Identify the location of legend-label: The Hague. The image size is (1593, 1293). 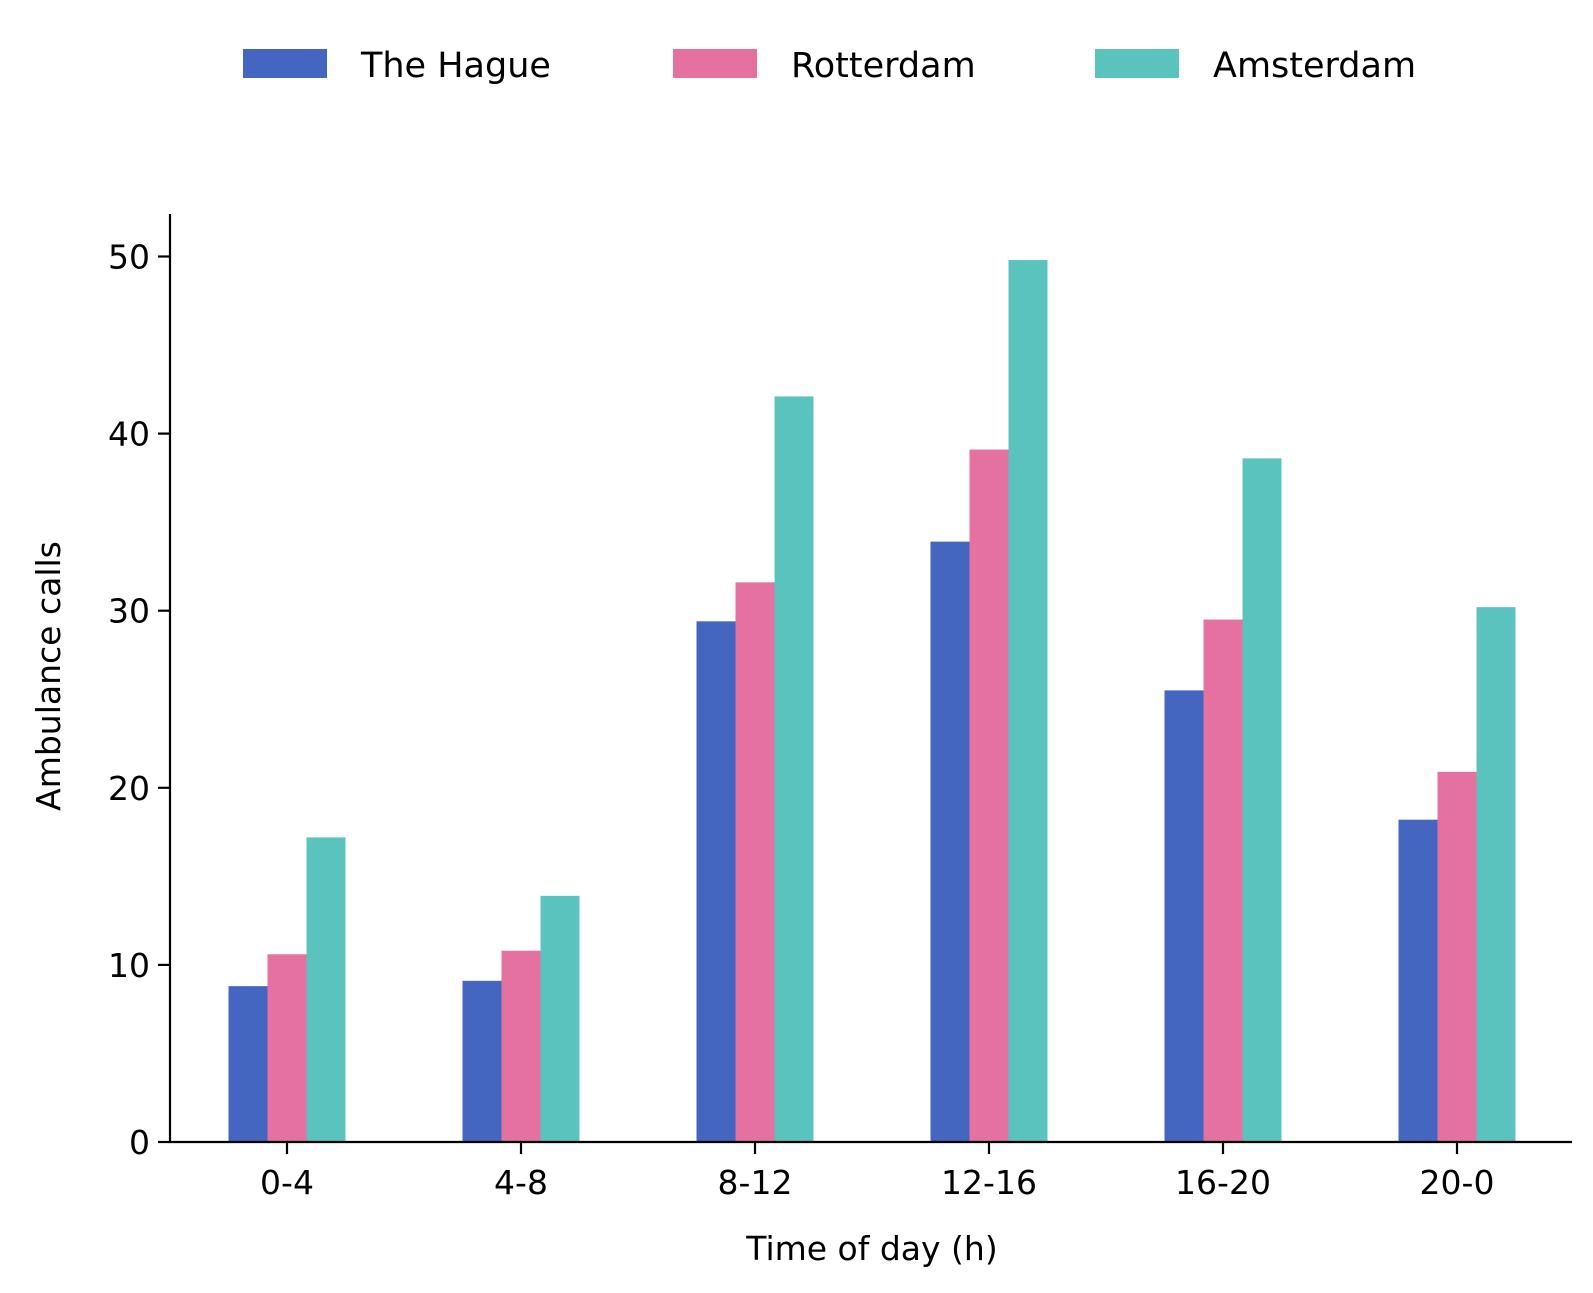
(455, 66).